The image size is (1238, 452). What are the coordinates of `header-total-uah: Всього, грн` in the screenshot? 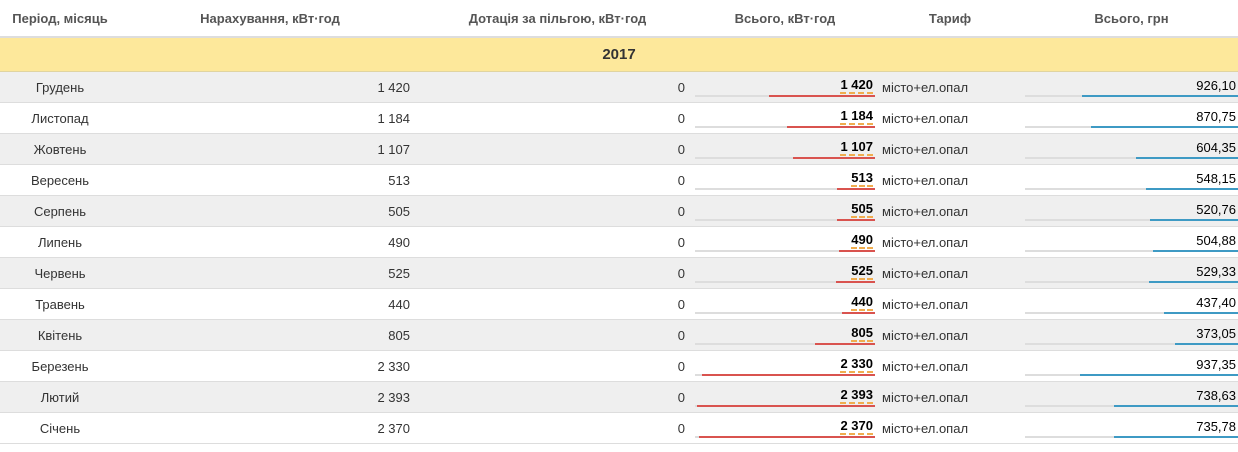 It's located at (1131, 19).